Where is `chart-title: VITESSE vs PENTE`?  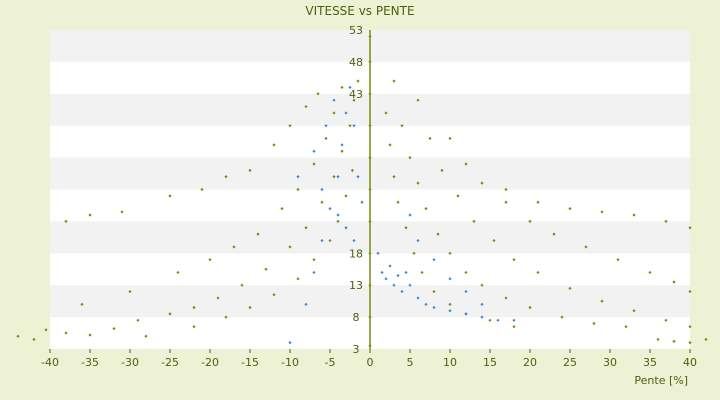 chart-title: VITESSE vs PENTE is located at coordinates (359, 11).